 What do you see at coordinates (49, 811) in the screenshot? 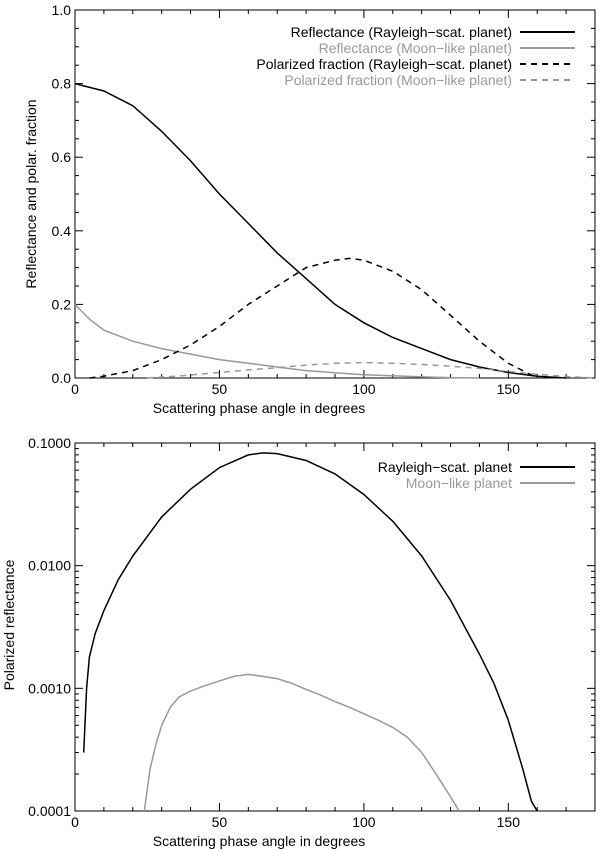
I see `y-tick-label: 0.0001` at bounding box center [49, 811].